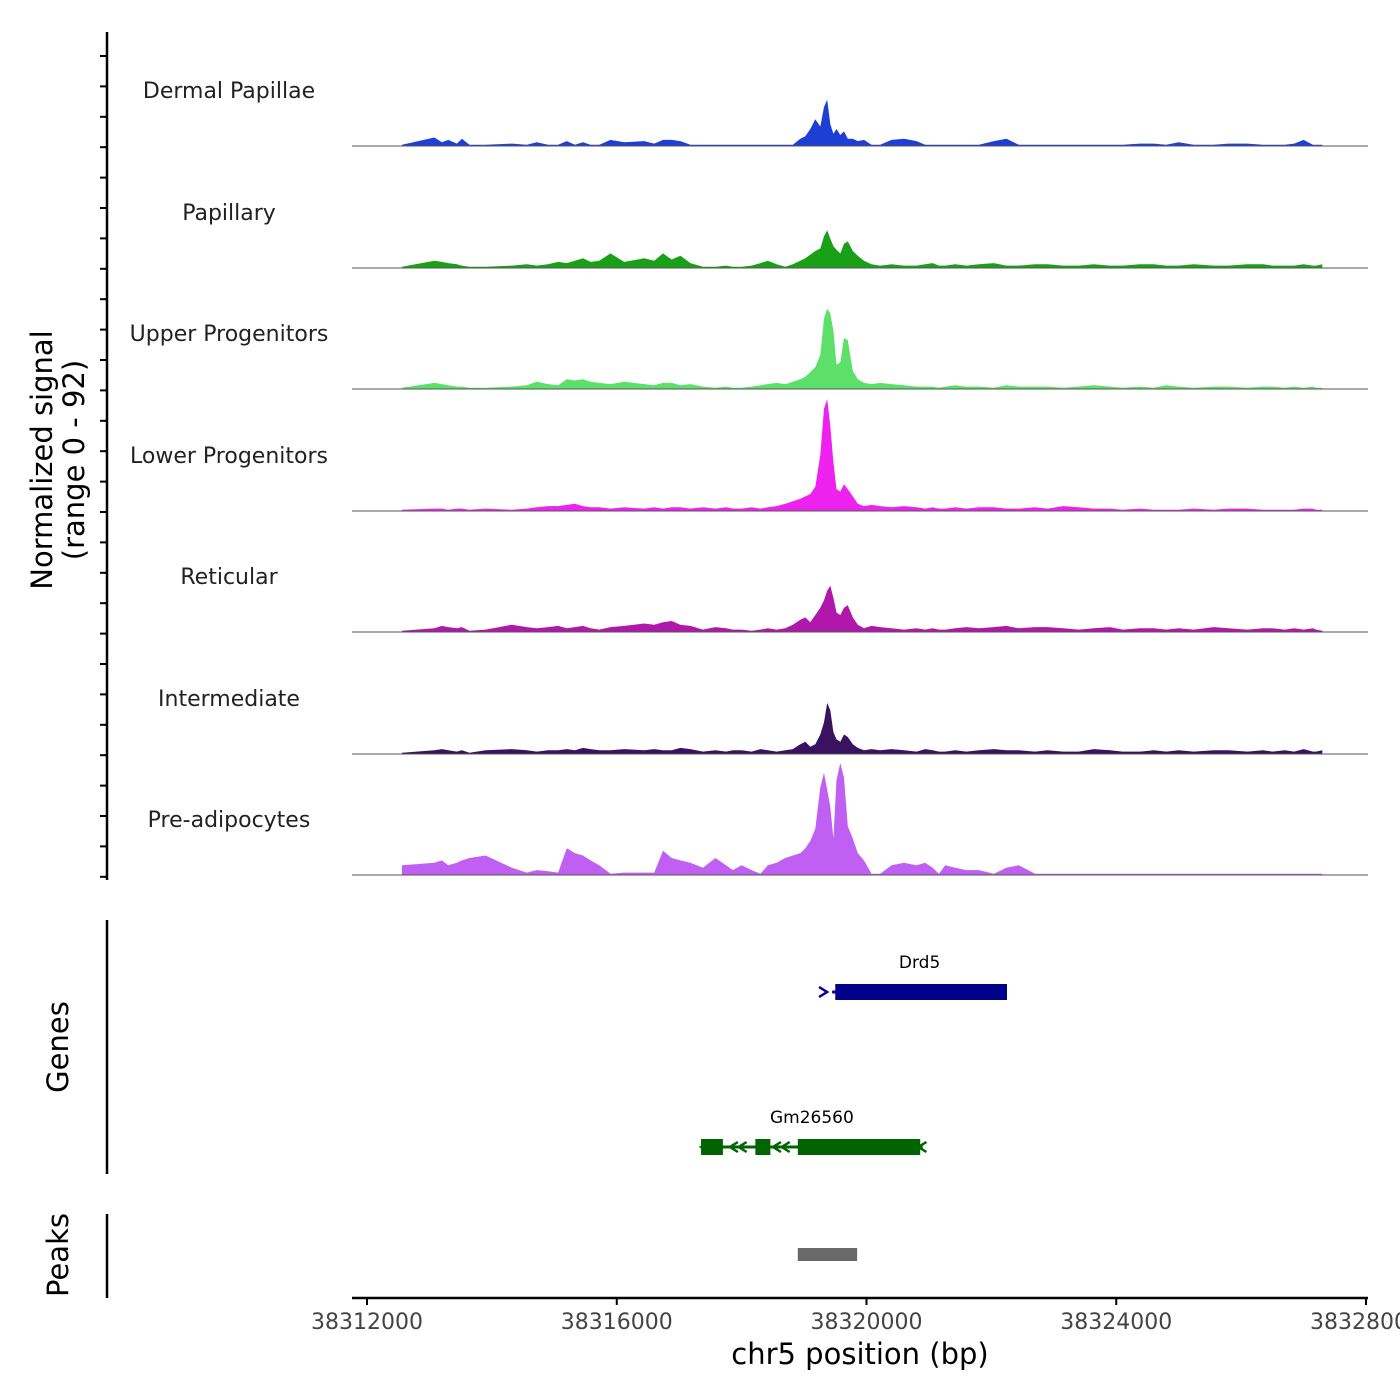  Describe the element at coordinates (229, 820) in the screenshot. I see `track-label: Pre-adipocytes` at that location.